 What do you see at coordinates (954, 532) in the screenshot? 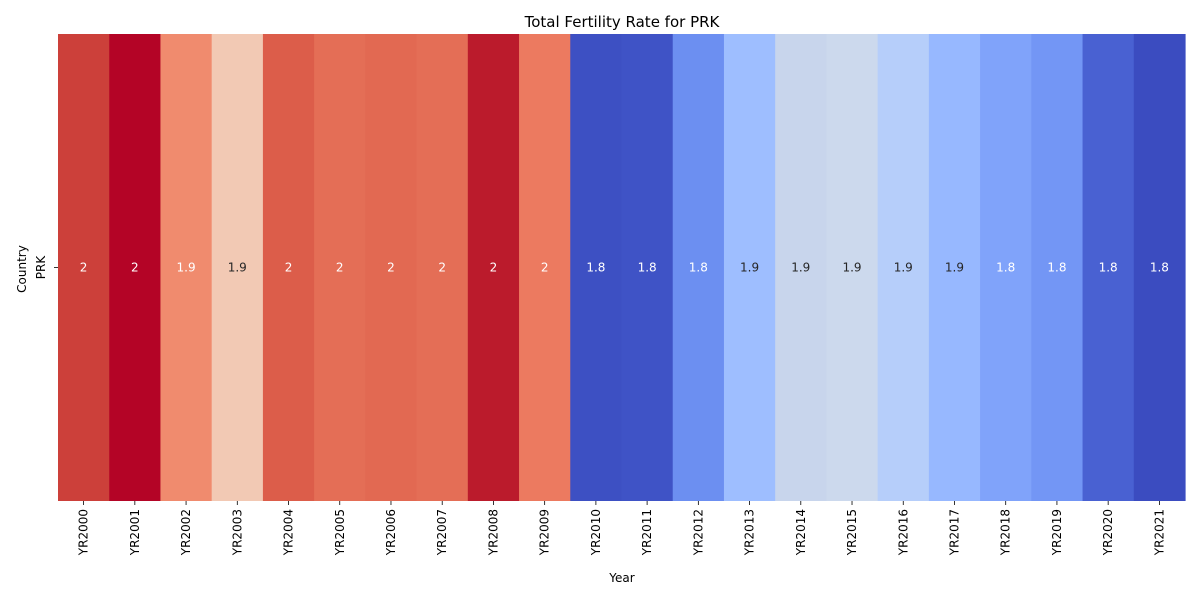
I see `x-tick-label: YR2017` at bounding box center [954, 532].